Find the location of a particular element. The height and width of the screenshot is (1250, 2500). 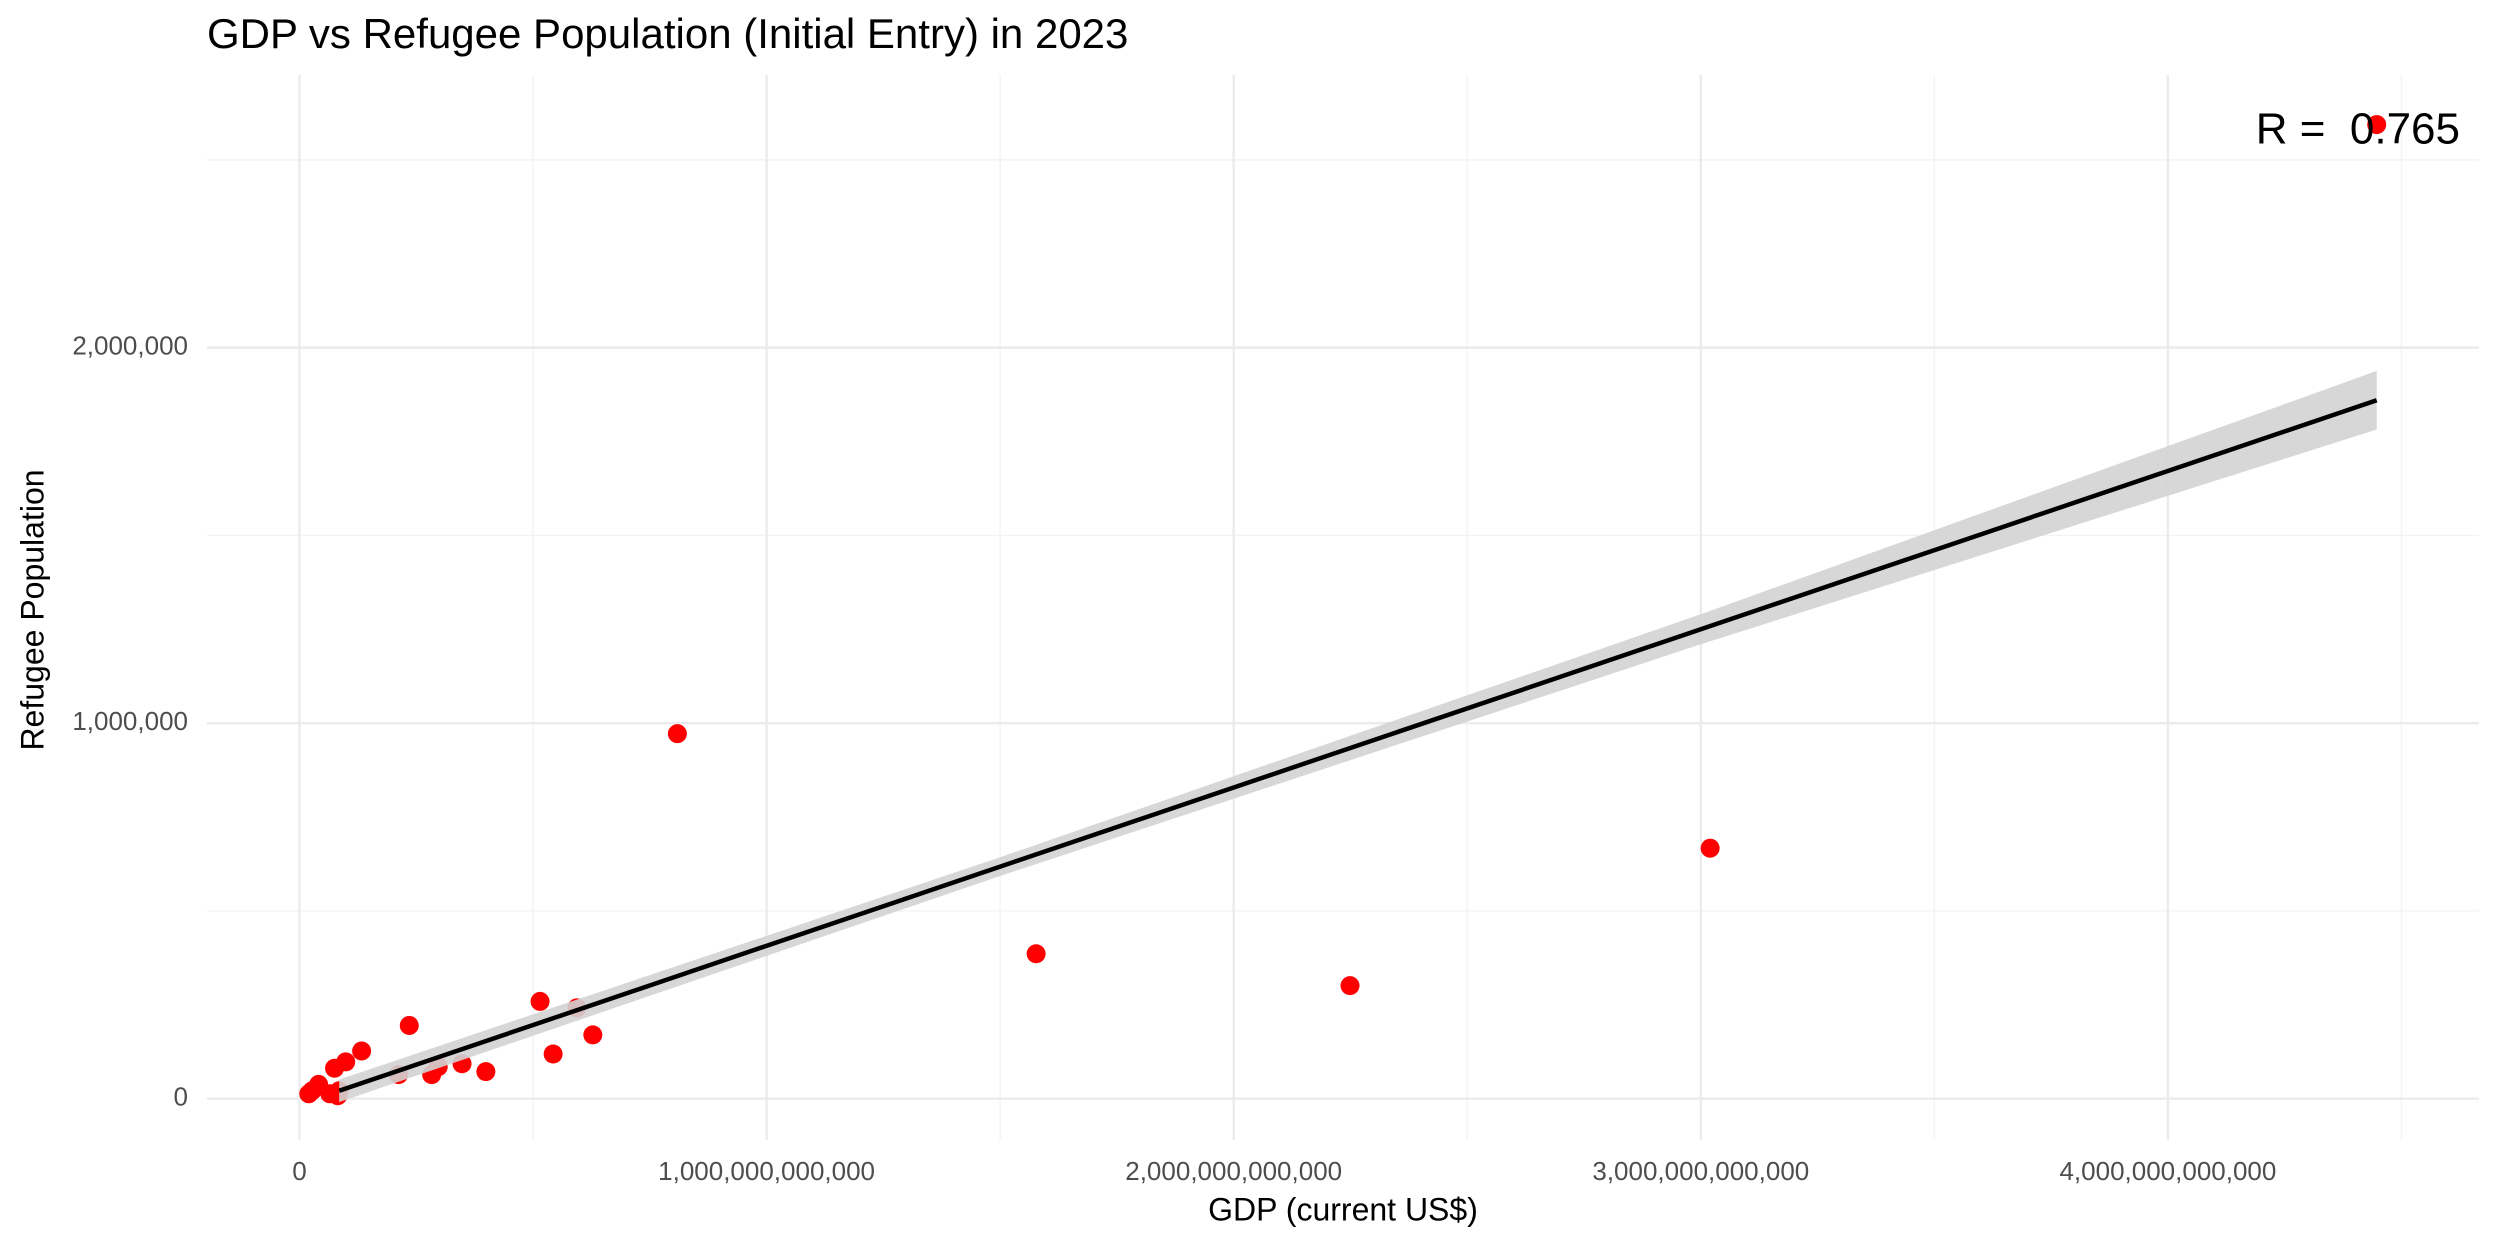

y-tick-label: 0 is located at coordinates (181, 1097).